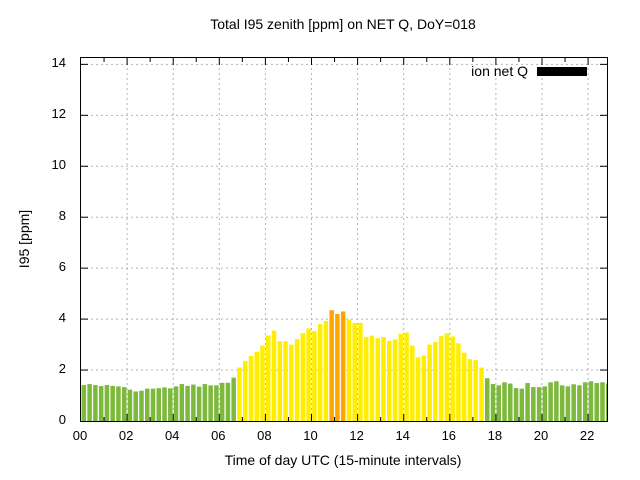 The image size is (640, 480). What do you see at coordinates (153, 404) in the screenshot?
I see `bar-03:00` at bounding box center [153, 404].